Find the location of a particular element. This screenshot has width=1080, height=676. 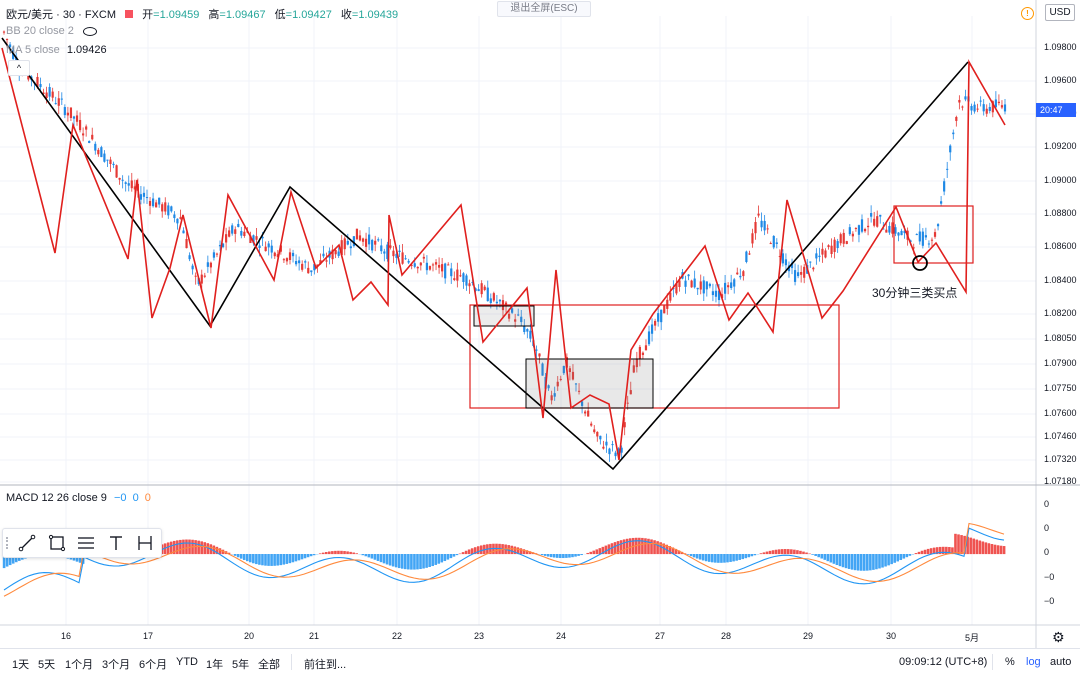

ma-legend: MA 5 close 1.09426 is located at coordinates (56, 50).